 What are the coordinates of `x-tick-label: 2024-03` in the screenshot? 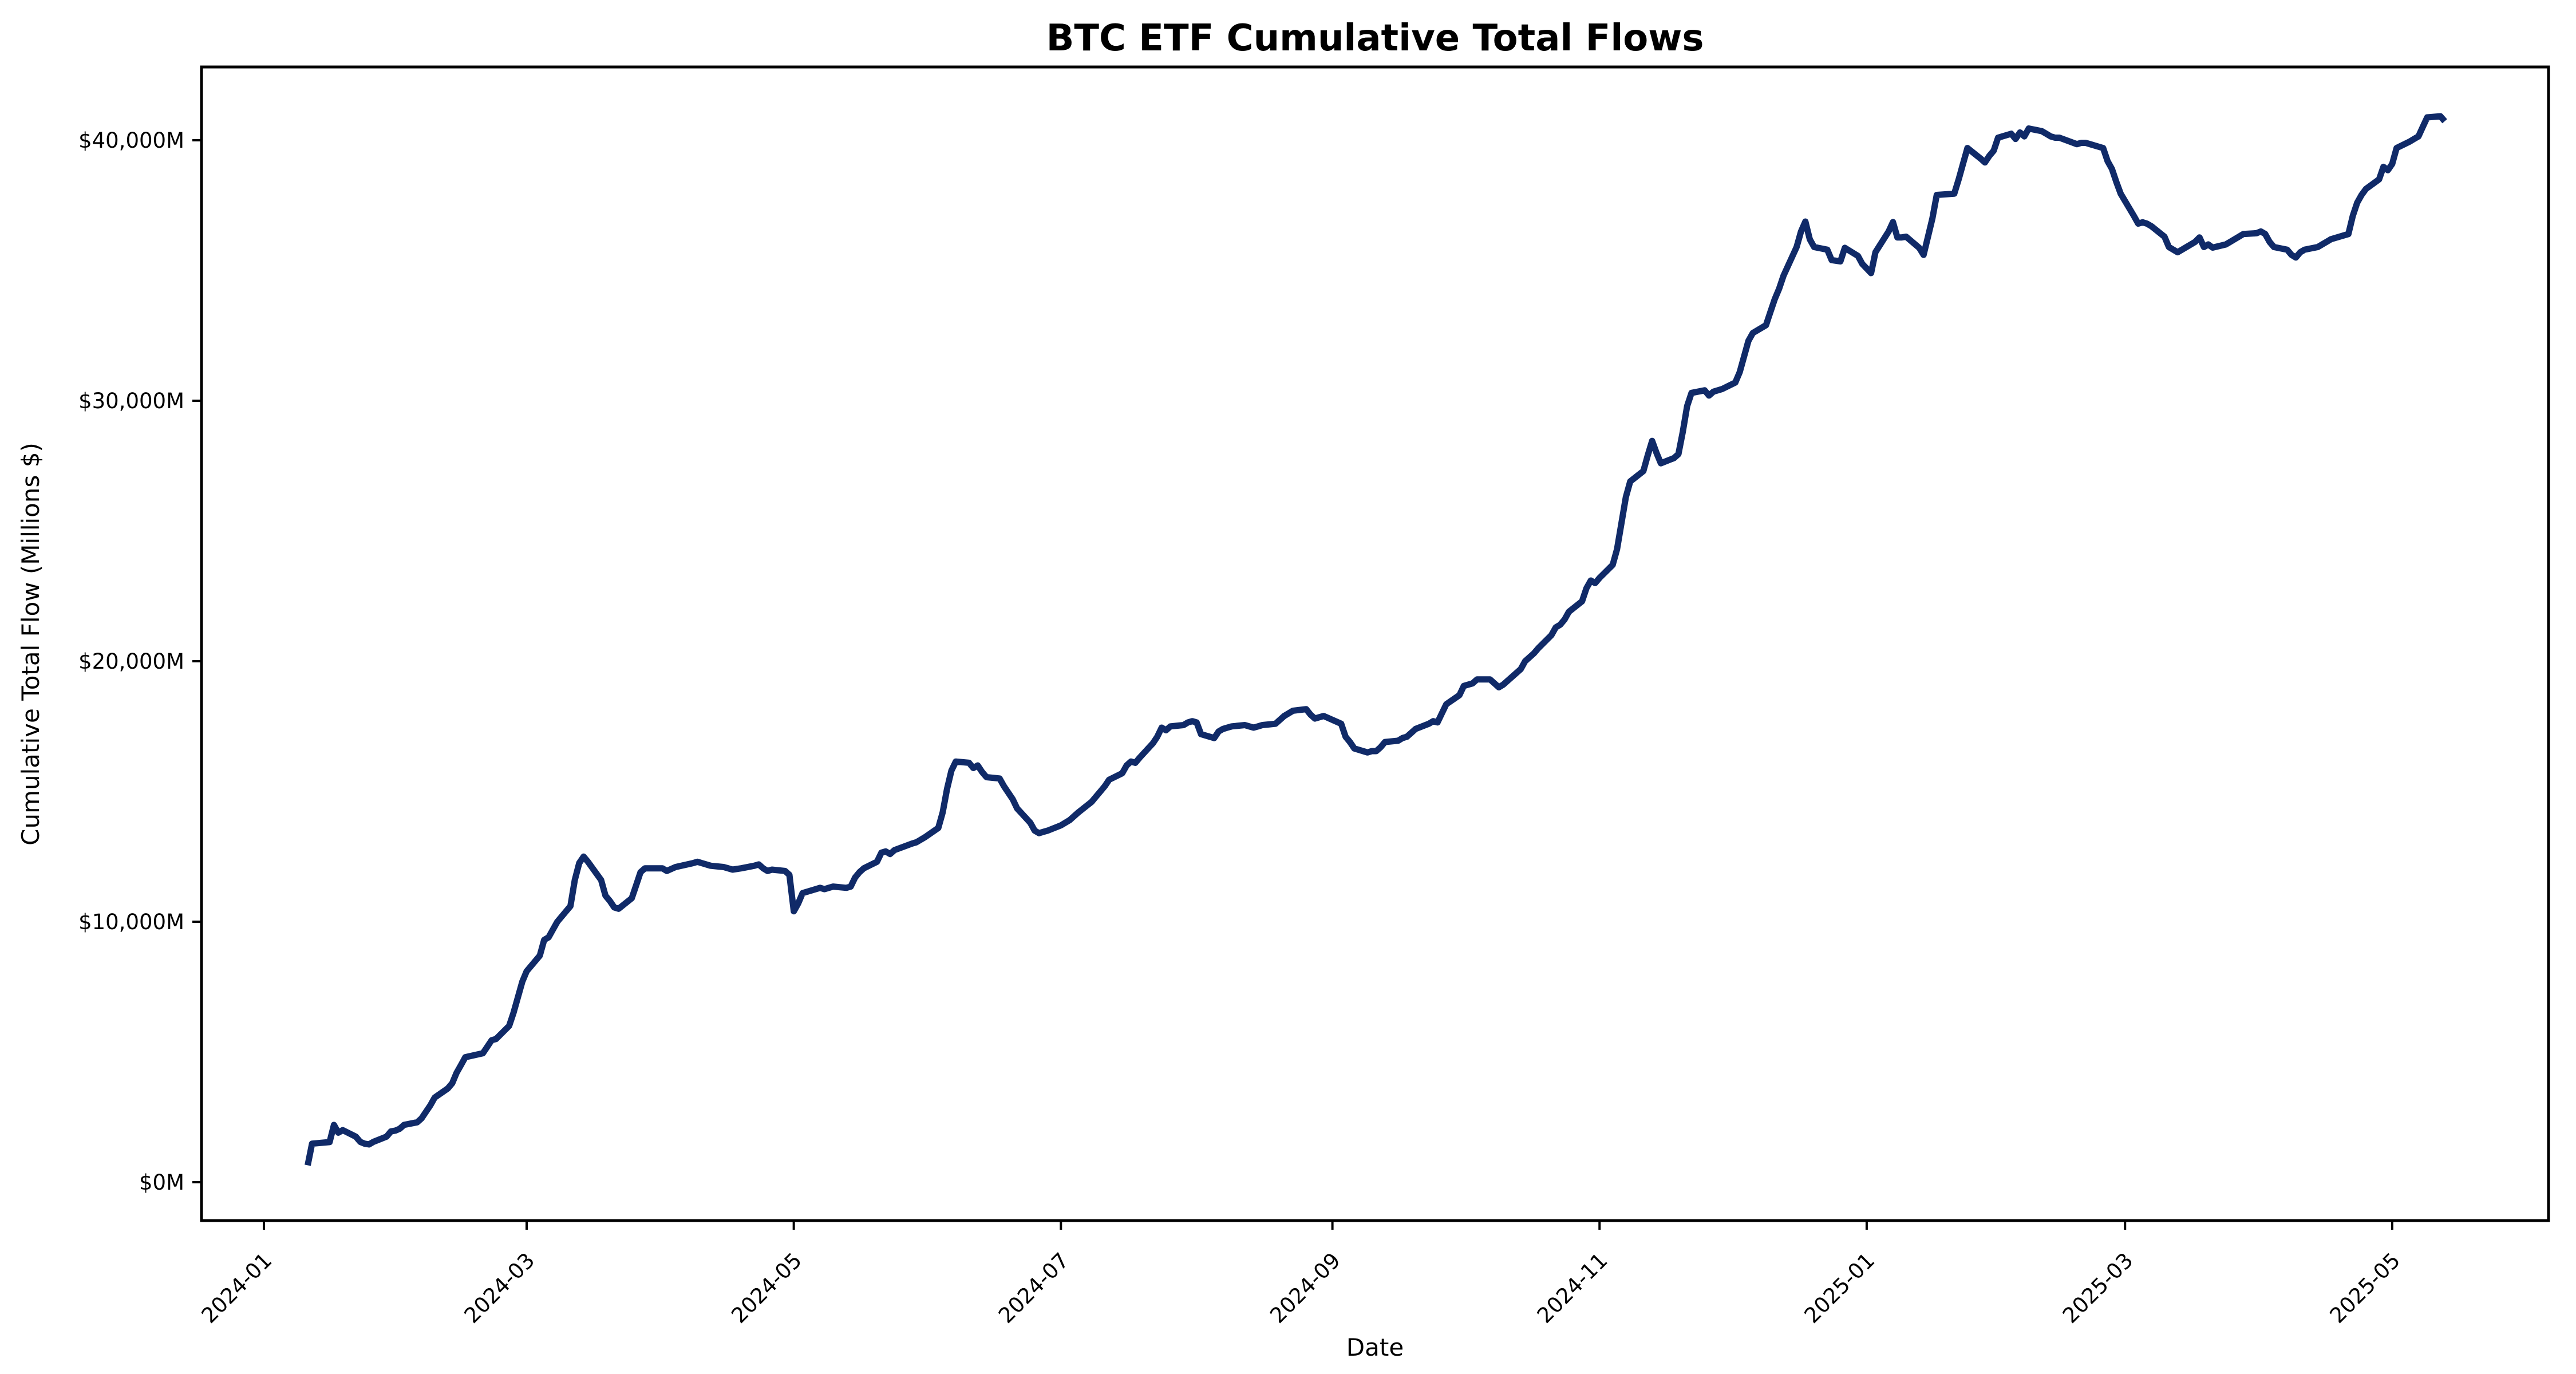 It's located at (500, 1288).